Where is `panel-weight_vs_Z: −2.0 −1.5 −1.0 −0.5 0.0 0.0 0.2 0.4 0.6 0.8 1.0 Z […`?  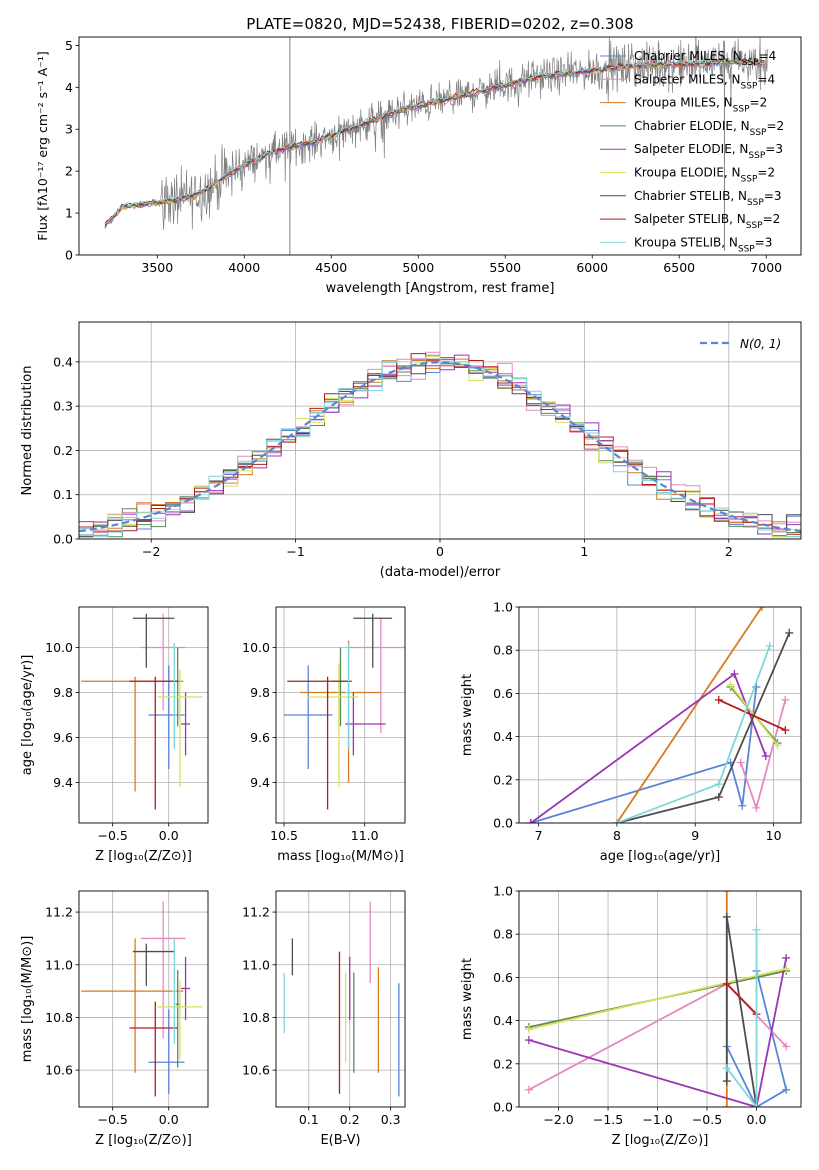 panel-weight_vs_Z: −2.0 −1.5 −1.0 −0.5 0.0 0.0 0.2 0.4 0.6 0.8 1.0 Z [… is located at coordinates (631, 1016).